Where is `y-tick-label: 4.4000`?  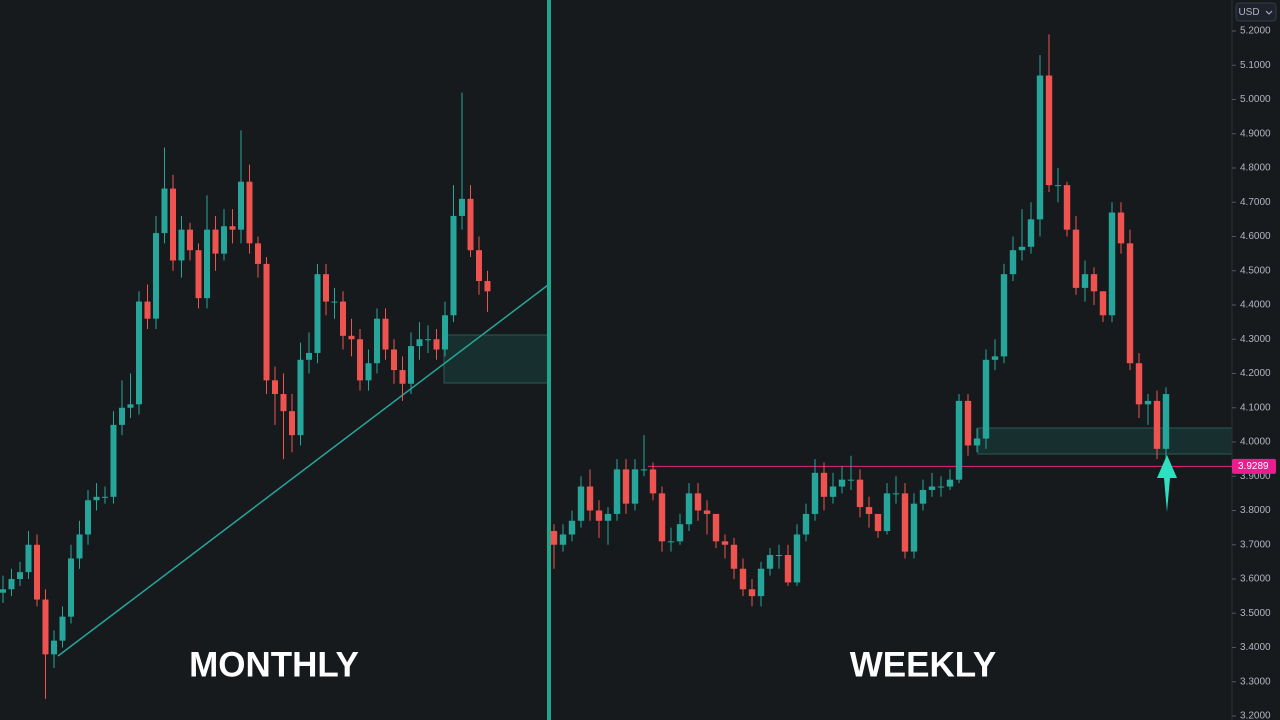 y-tick-label: 4.4000 is located at coordinates (1255, 305).